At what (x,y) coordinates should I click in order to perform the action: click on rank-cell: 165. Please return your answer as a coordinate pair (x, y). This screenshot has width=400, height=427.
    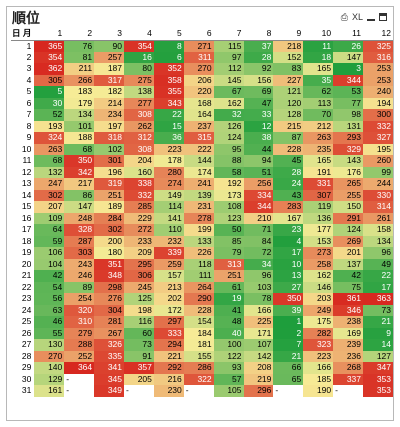
    Looking at the image, I should click on (318, 161).